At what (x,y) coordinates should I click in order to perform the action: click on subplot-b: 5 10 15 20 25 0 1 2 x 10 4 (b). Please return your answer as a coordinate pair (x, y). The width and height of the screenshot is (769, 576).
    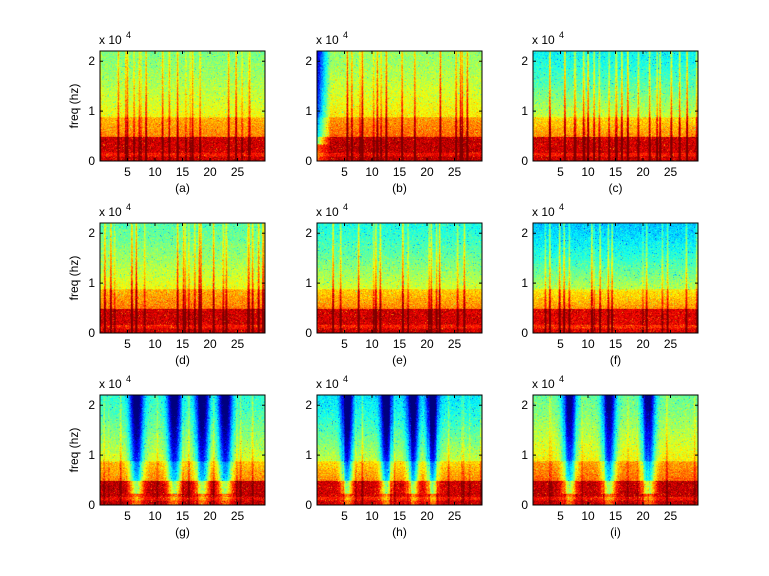
    Looking at the image, I should click on (394, 112).